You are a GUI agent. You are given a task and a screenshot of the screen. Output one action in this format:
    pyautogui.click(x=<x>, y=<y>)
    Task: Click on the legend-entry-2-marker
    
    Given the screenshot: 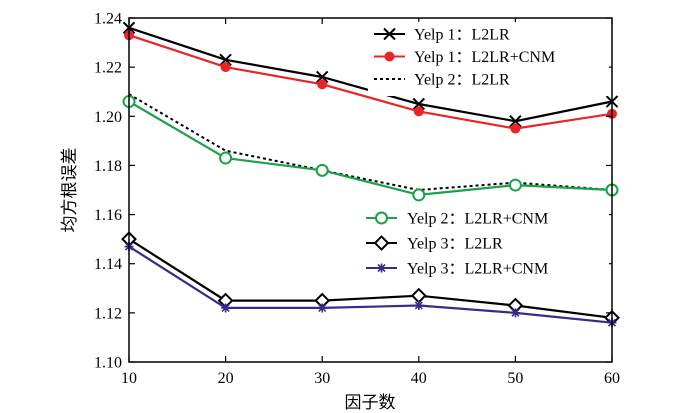 What is the action you would take?
    pyautogui.click(x=389, y=56)
    